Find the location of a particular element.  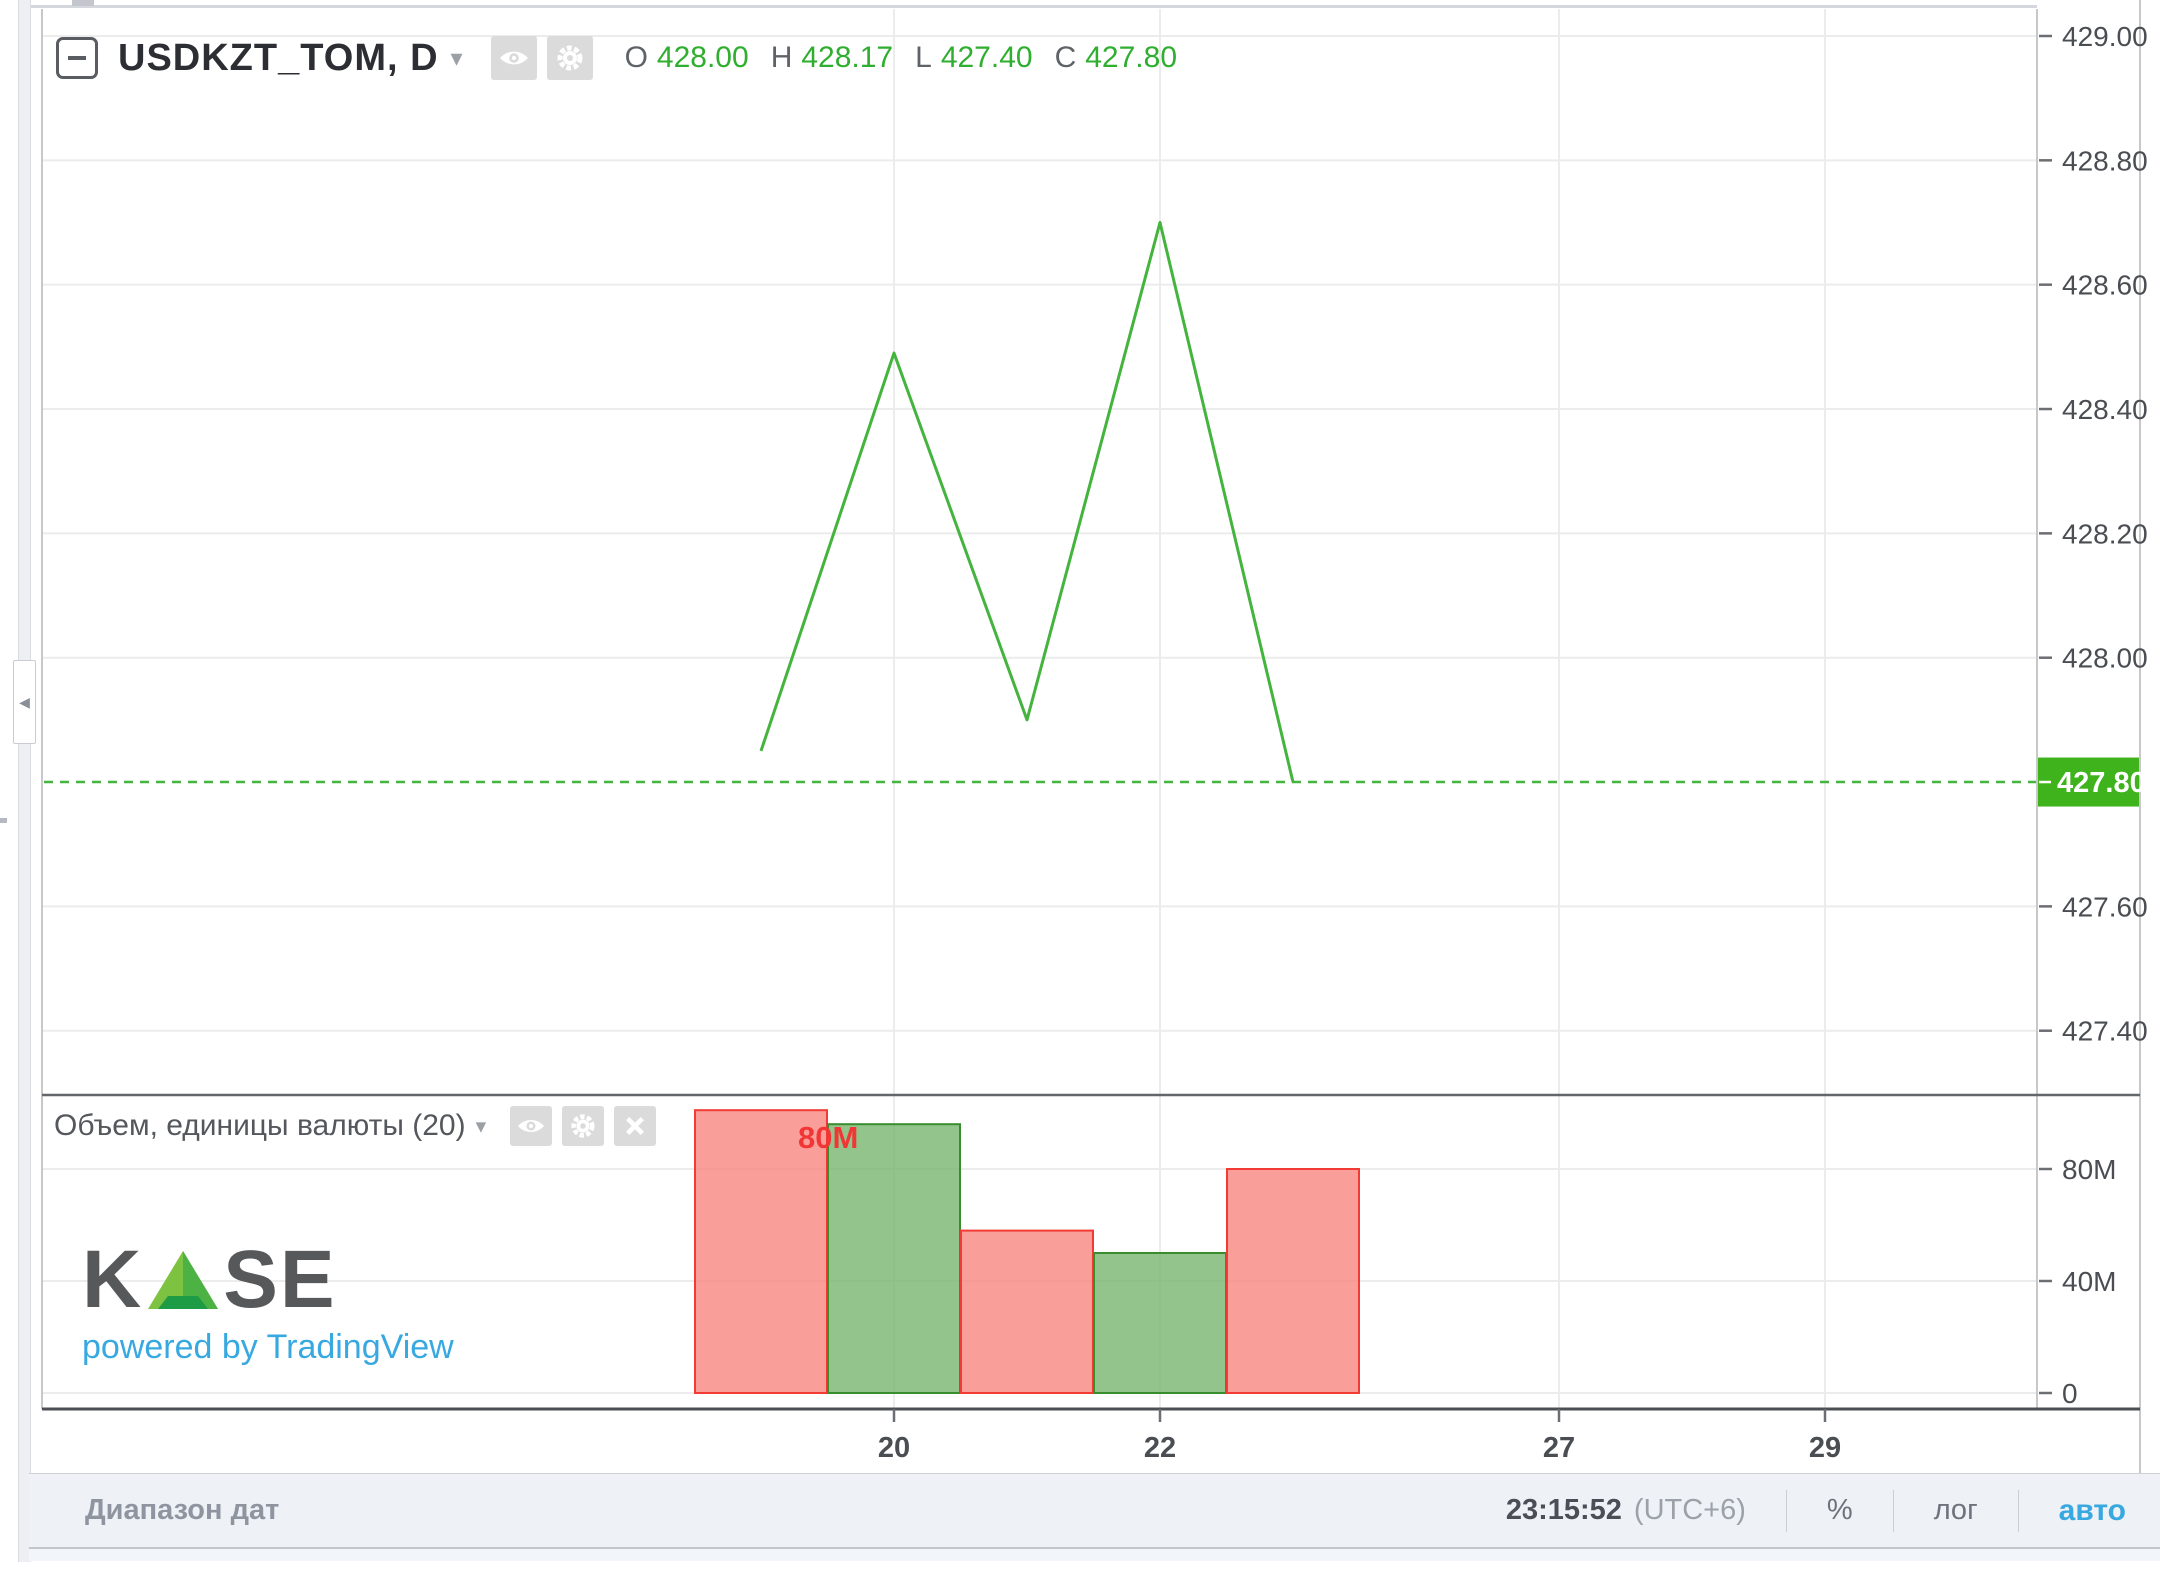

bottom-toolbar: Диапазон дат 23:15:52 (UTC+6) % лог авто is located at coordinates (1094, 1511).